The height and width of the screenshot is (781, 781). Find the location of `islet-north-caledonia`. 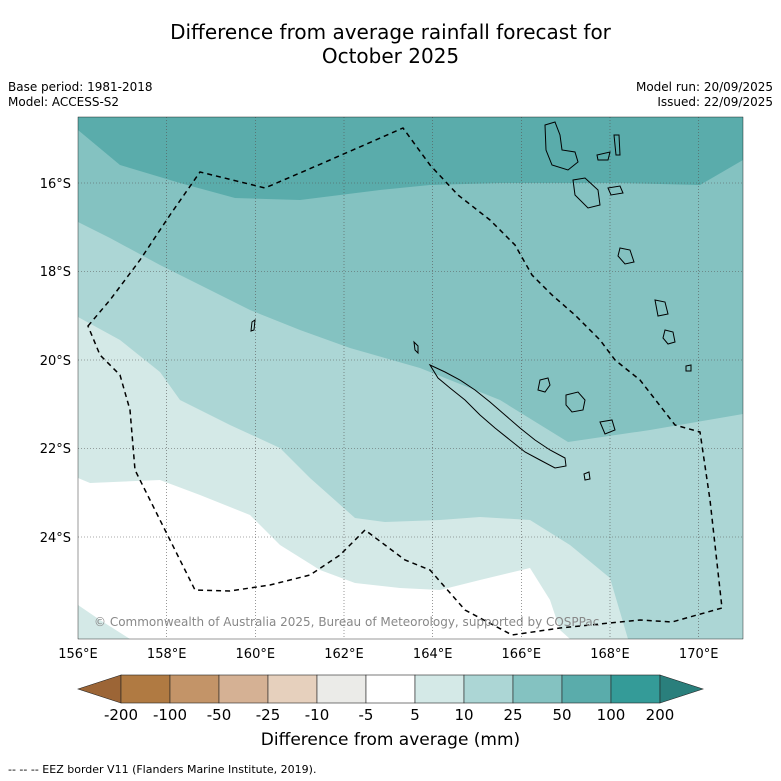

islet-north-caledonia is located at coordinates (416, 347).